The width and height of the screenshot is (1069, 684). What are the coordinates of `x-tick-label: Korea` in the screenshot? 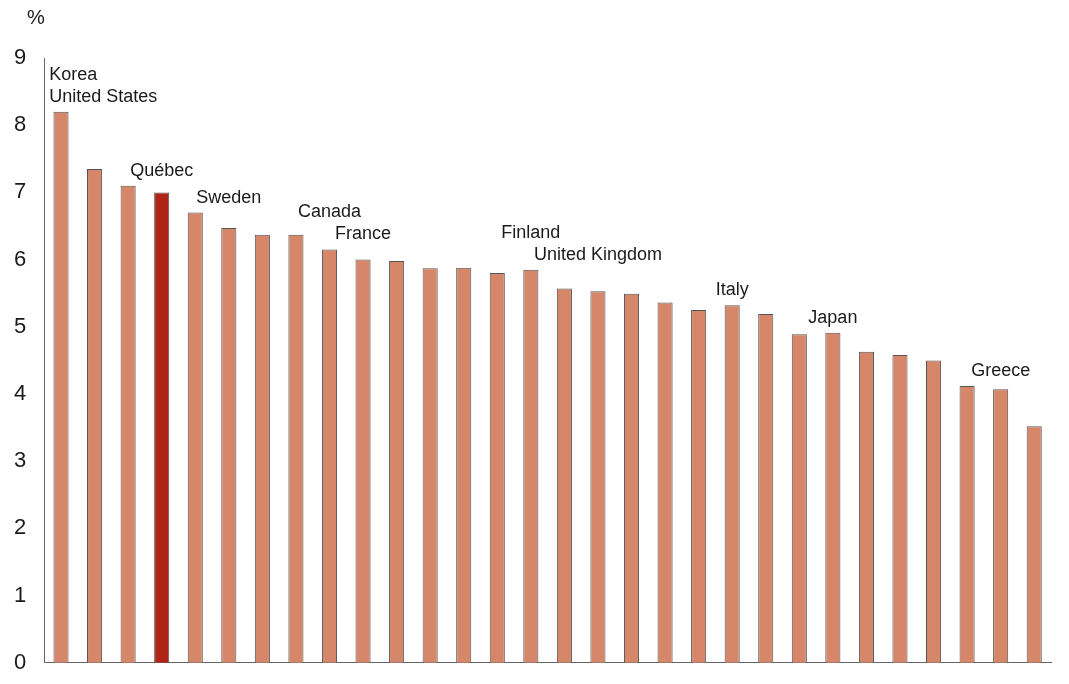 It's located at (74, 73).